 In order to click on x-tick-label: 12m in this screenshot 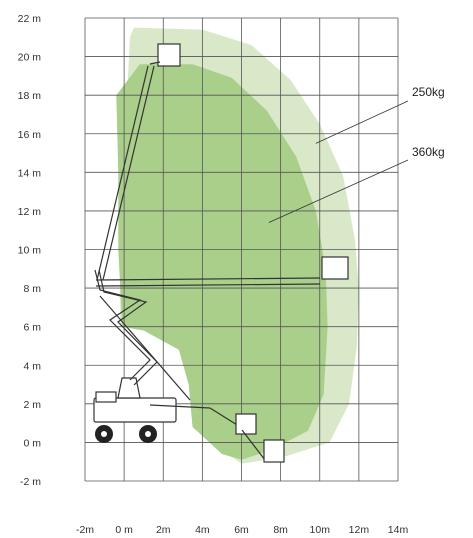, I will do `click(359, 530)`.